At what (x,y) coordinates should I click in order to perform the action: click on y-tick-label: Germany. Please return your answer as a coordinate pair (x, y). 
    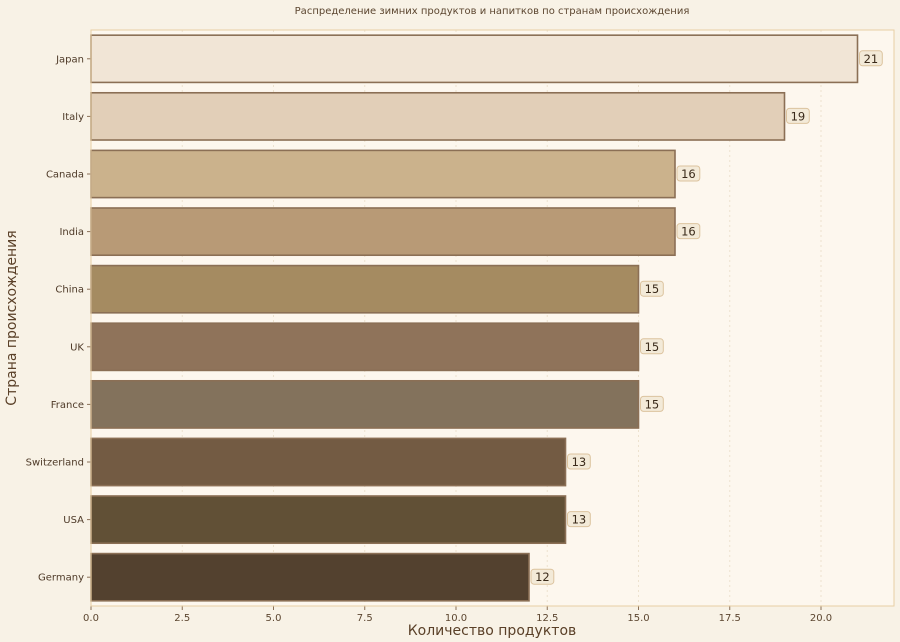
    Looking at the image, I should click on (61, 578).